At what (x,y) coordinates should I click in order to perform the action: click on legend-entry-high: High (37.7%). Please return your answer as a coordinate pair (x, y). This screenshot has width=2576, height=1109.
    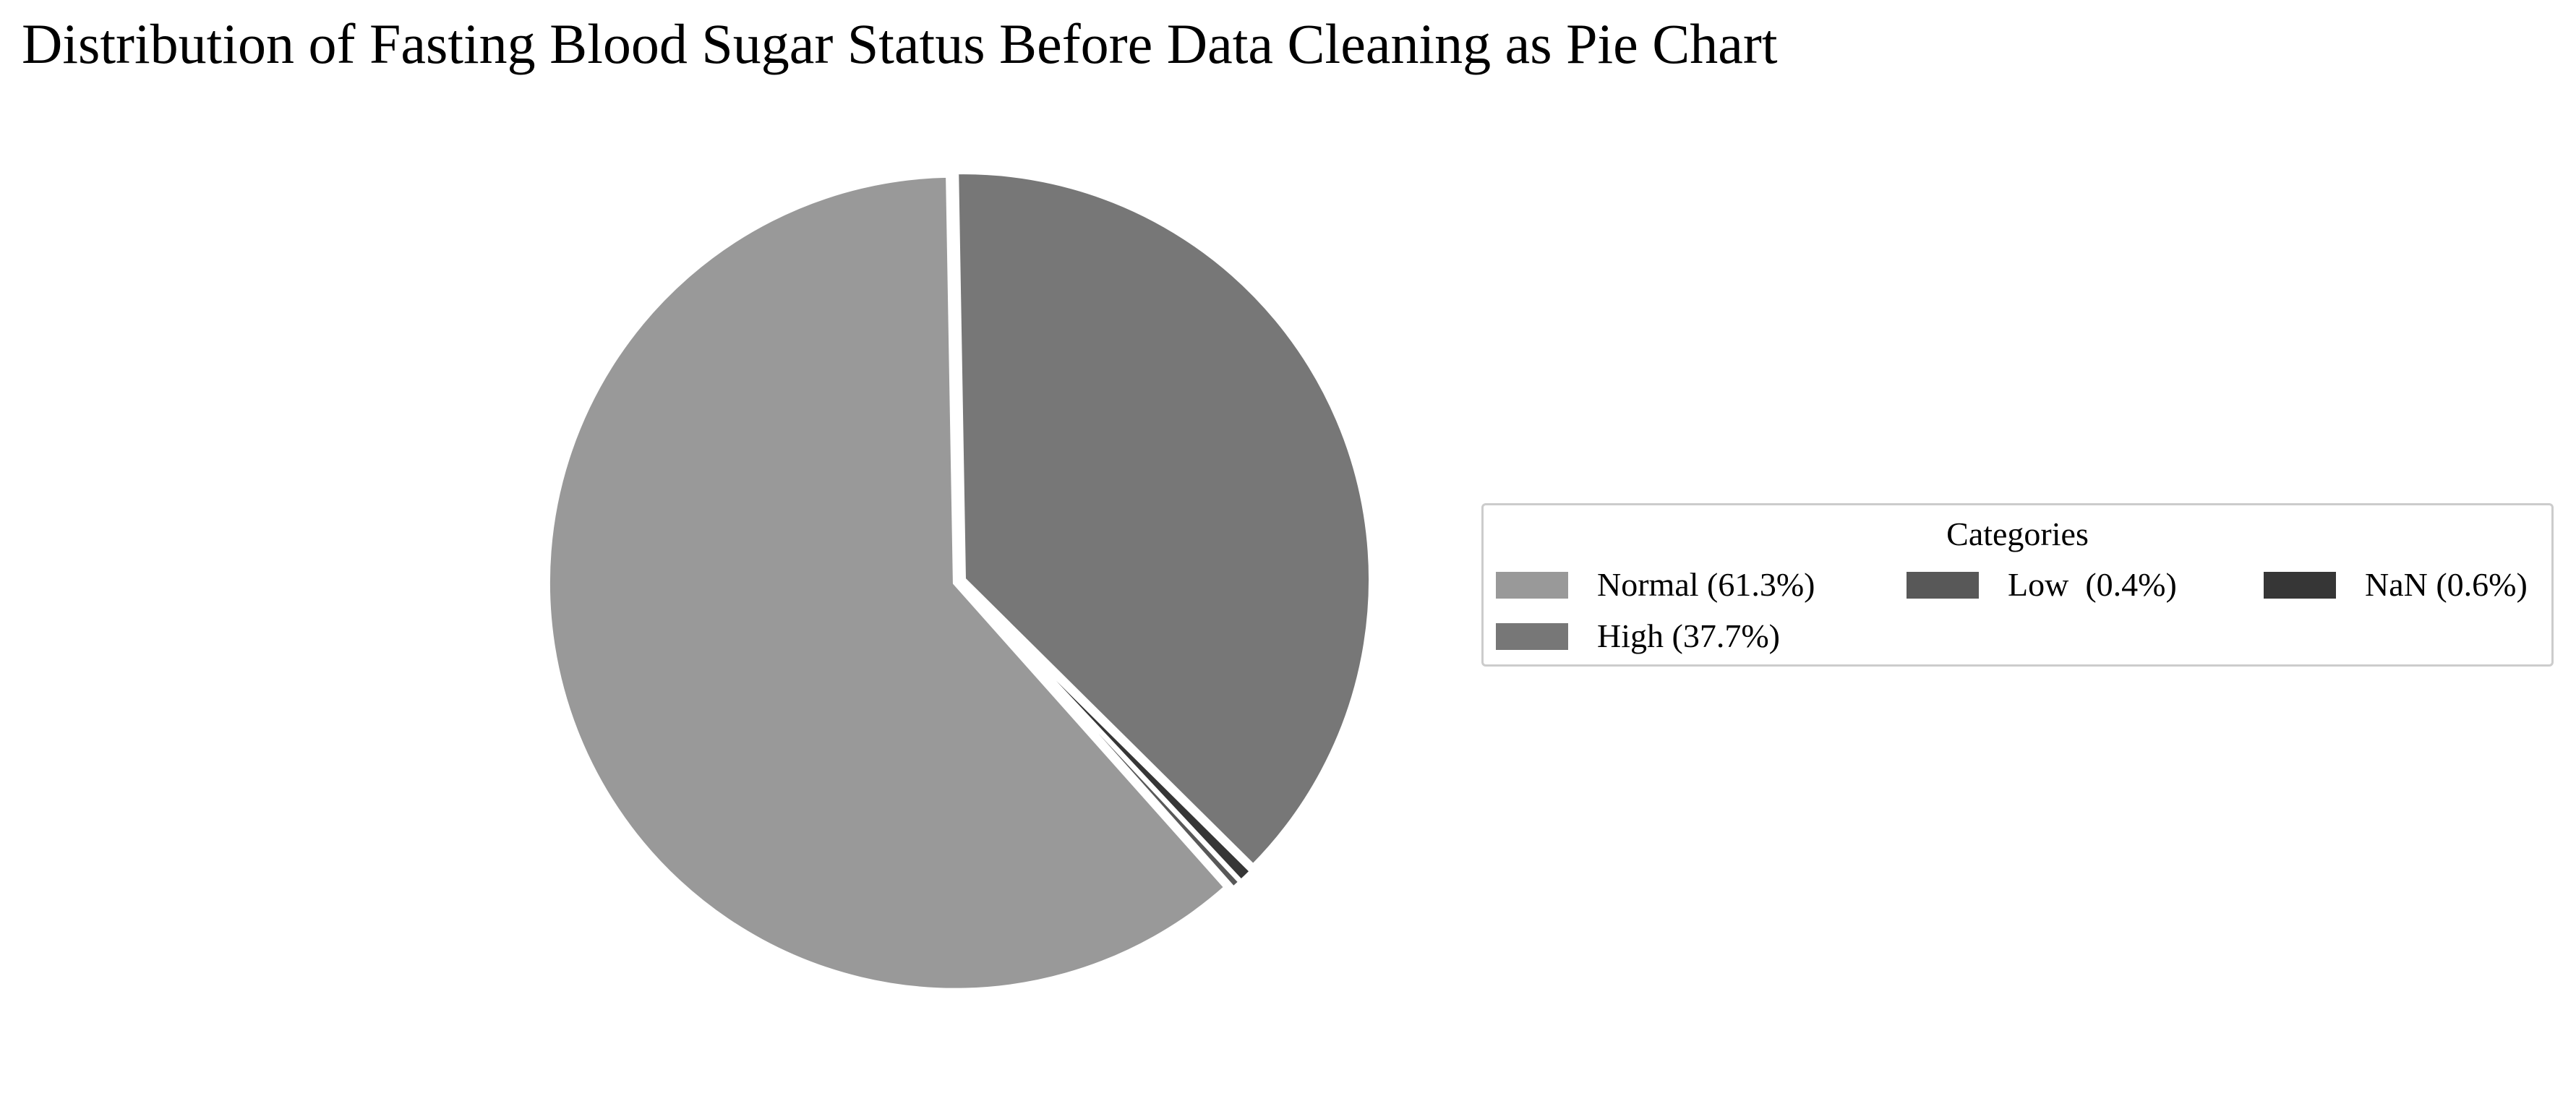
    Looking at the image, I should click on (1638, 636).